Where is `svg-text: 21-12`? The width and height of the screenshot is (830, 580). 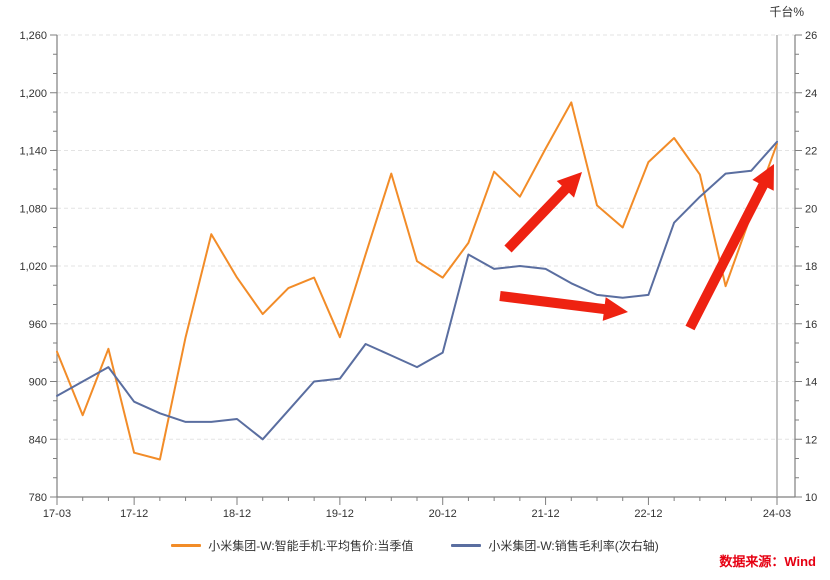 svg-text: 21-12 is located at coordinates (546, 514).